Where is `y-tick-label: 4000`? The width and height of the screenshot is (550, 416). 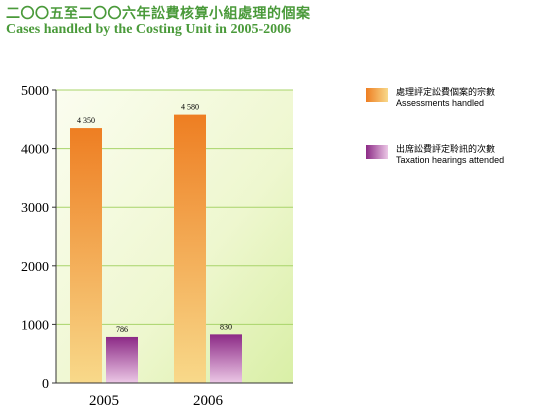 y-tick-label: 4000 is located at coordinates (35, 150).